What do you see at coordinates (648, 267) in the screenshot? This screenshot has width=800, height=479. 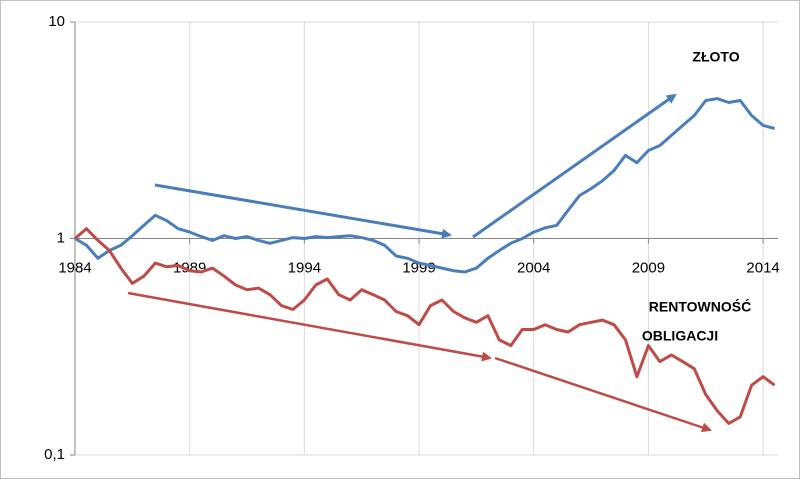 I see `x-tick-label: 2009` at bounding box center [648, 267].